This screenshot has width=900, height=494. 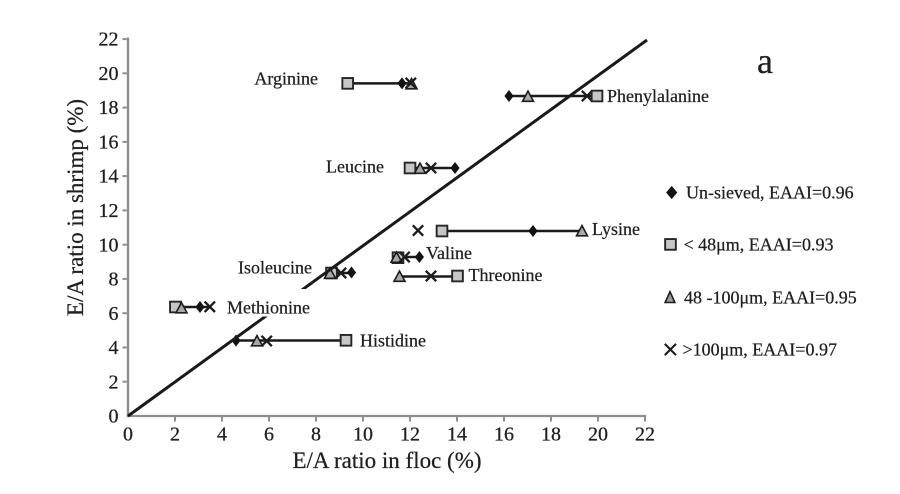 I want to click on svg-text: Lysine, so click(x=616, y=229).